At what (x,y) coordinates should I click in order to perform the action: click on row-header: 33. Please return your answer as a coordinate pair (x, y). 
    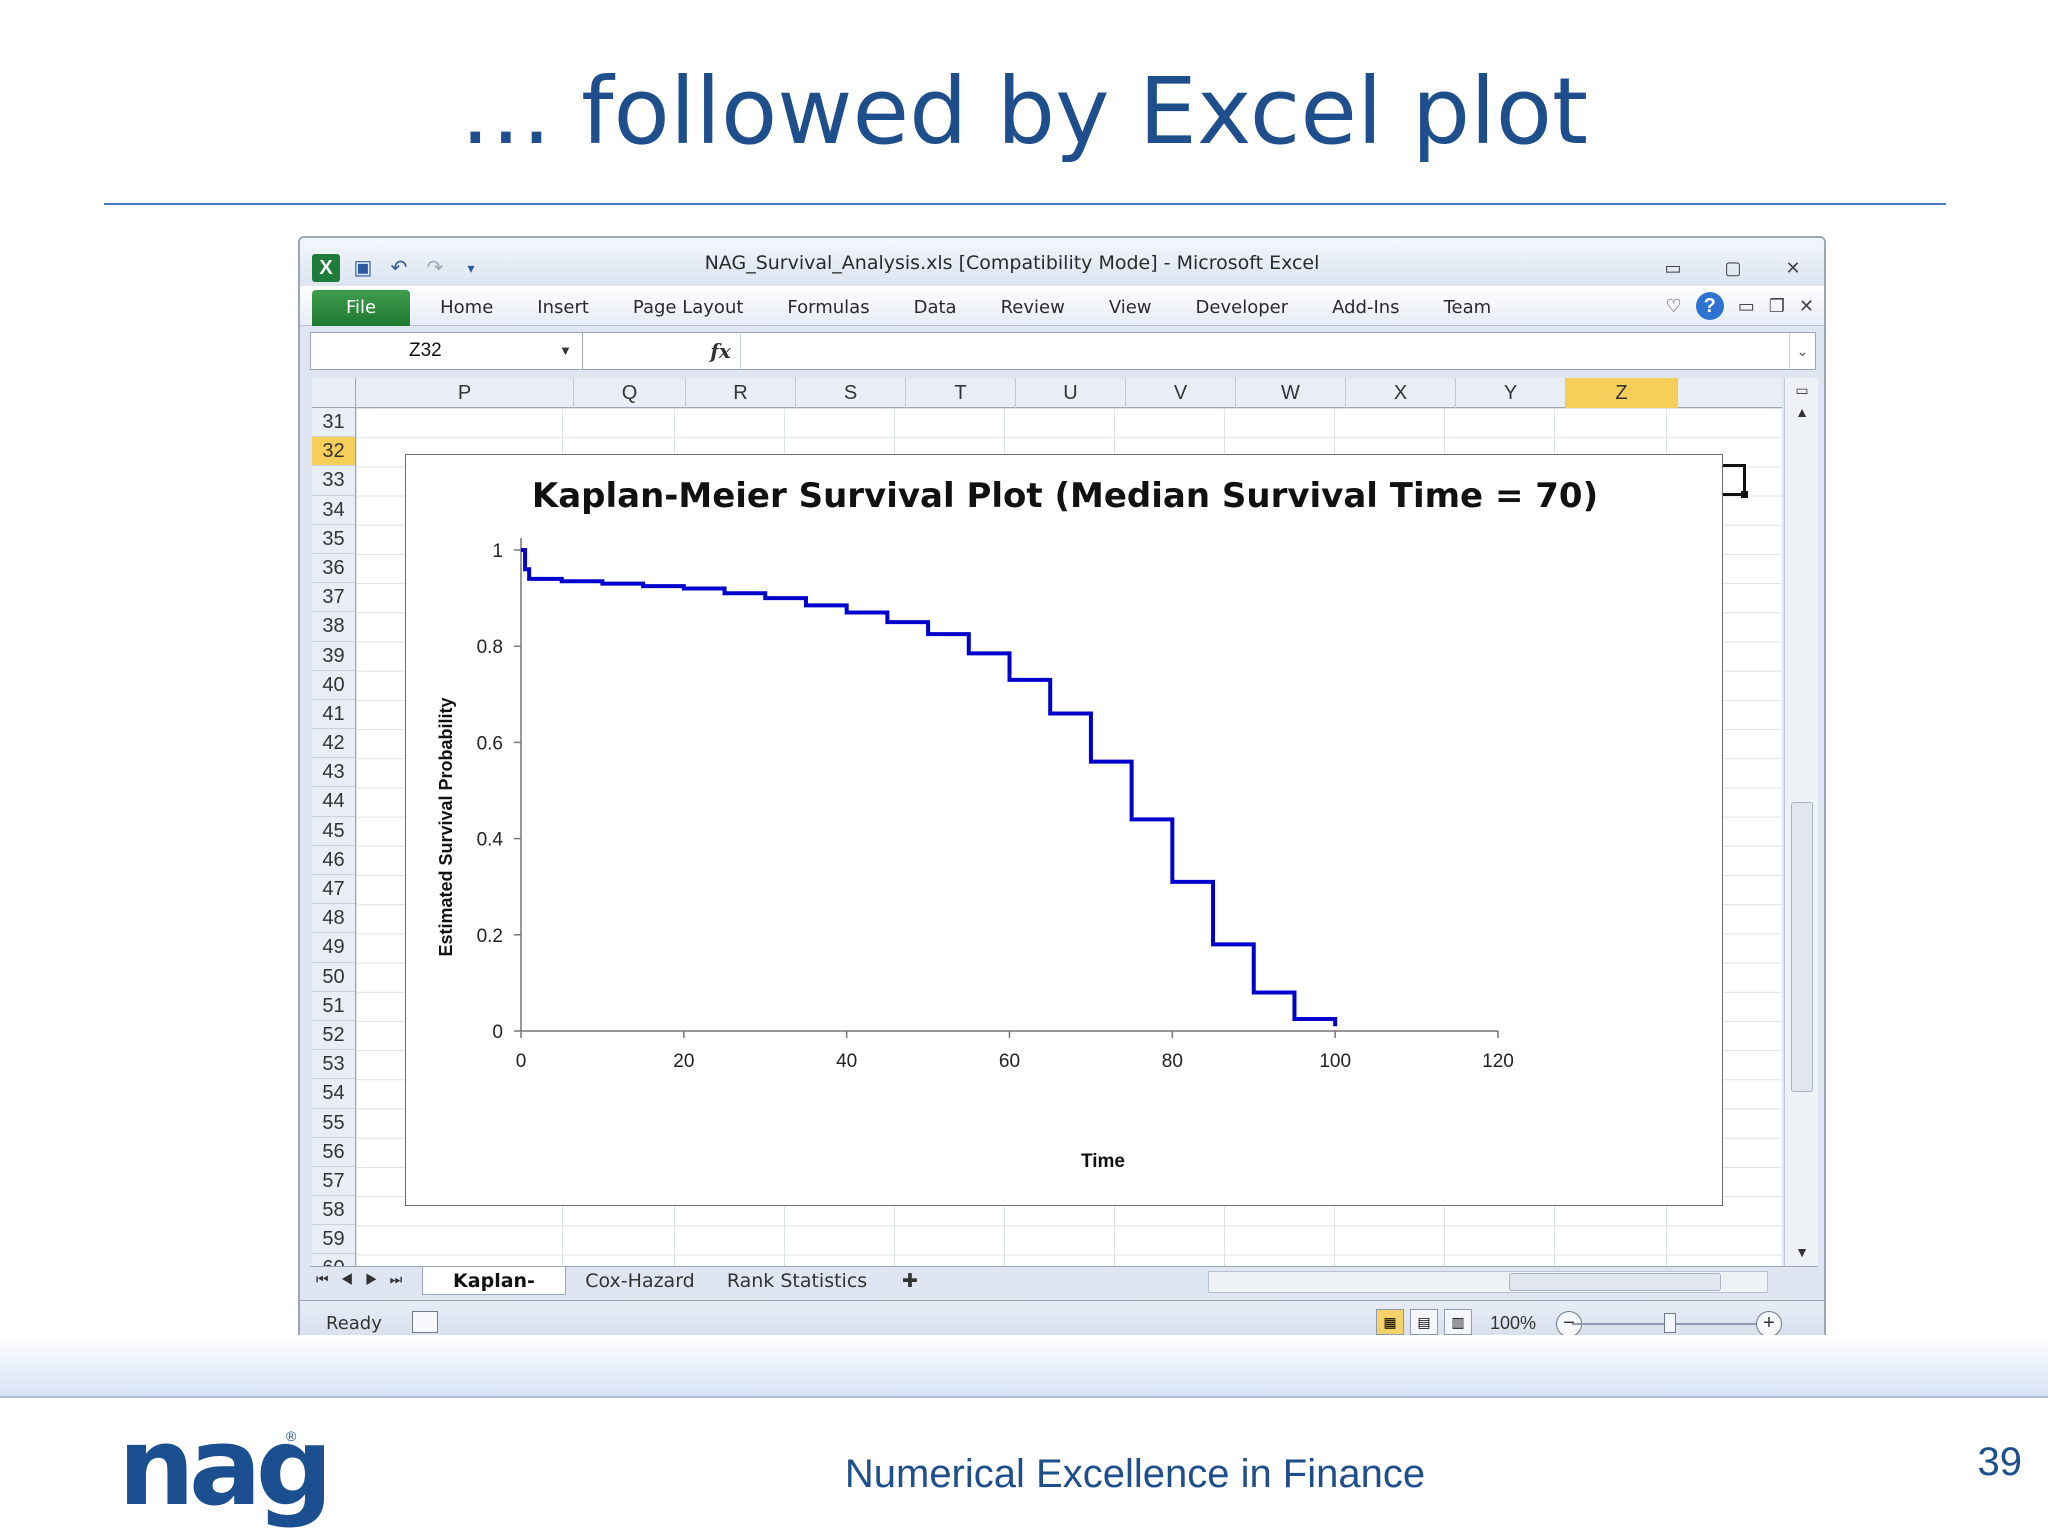
    Looking at the image, I should click on (333, 481).